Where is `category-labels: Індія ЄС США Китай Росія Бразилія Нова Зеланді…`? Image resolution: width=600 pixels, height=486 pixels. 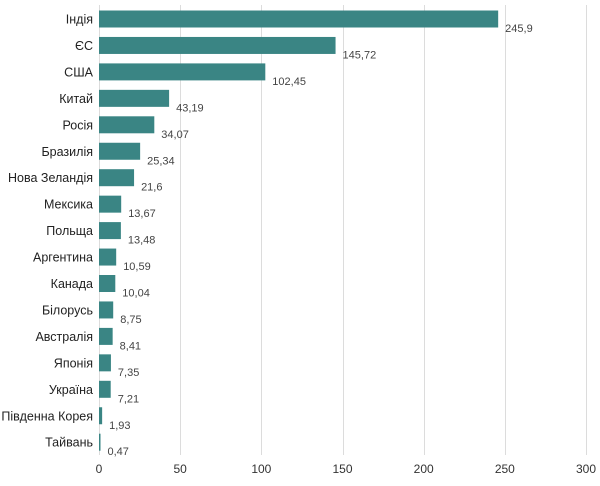 category-labels: Індія ЄС США Китай Росія Бразилія Нова Зеланді… is located at coordinates (47, 231).